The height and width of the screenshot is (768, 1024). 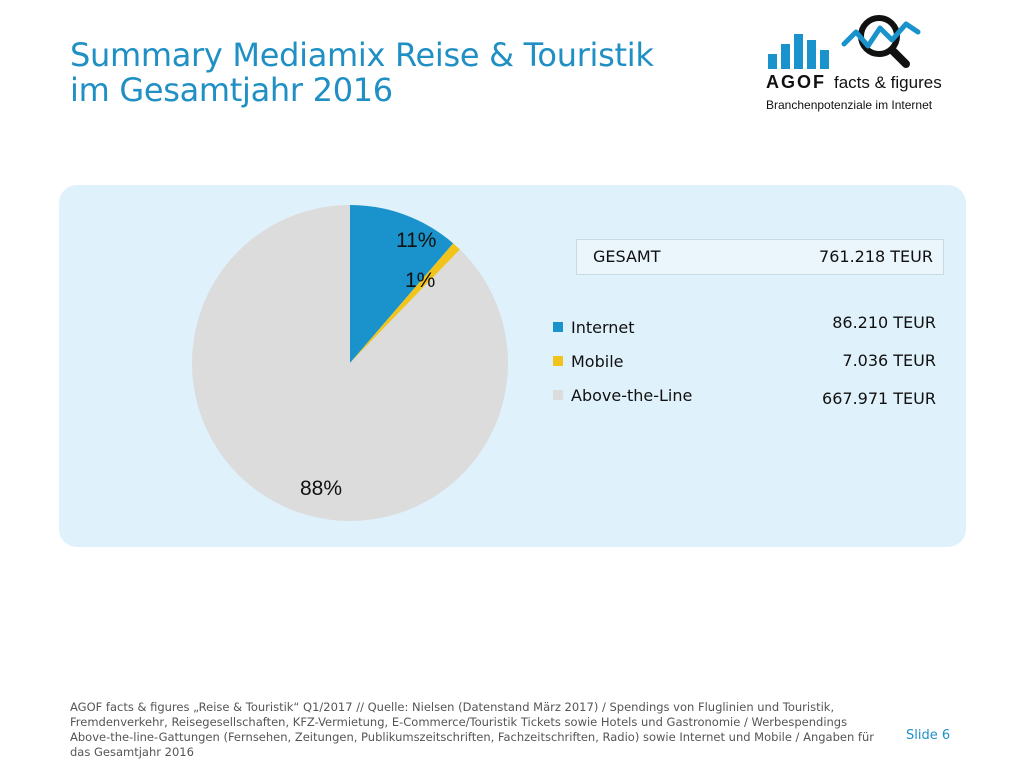 I want to click on value-mobile: 7.036 TEUR, so click(x=889, y=360).